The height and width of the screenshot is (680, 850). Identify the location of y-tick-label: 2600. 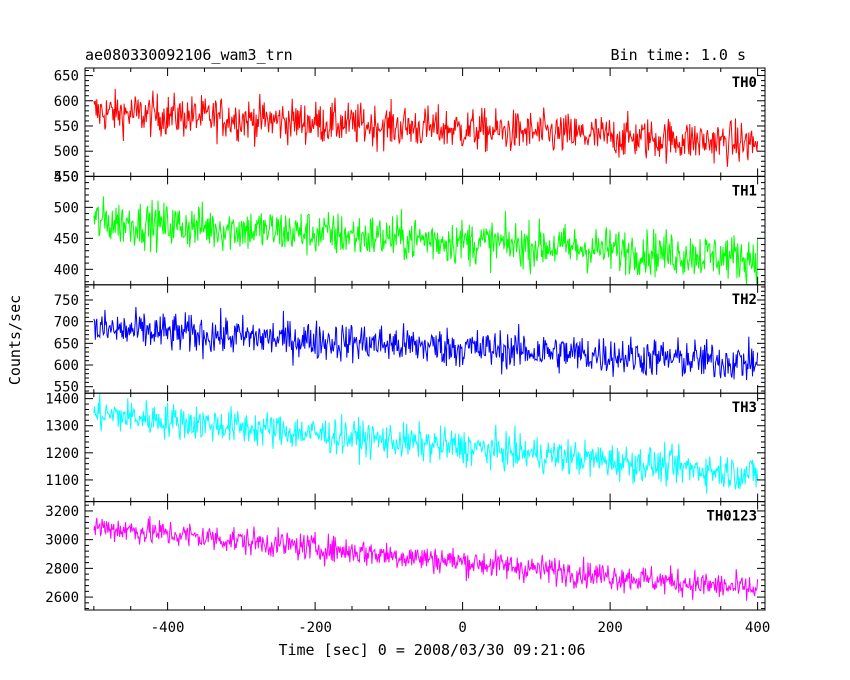
(62, 598).